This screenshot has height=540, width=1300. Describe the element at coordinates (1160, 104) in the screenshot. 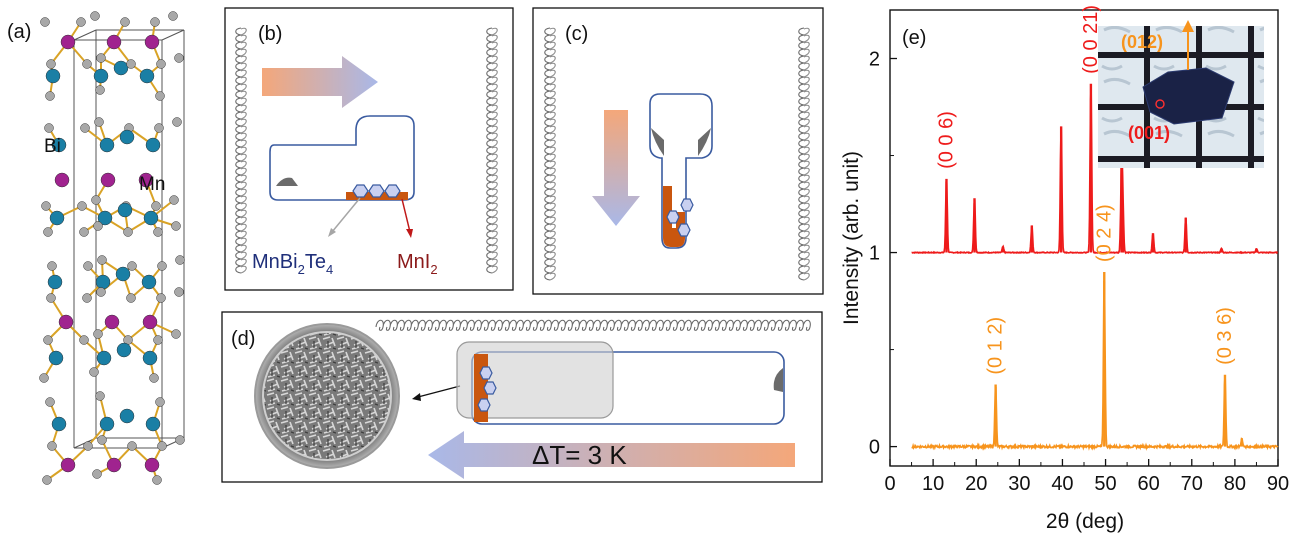

I see `red-marker` at that location.